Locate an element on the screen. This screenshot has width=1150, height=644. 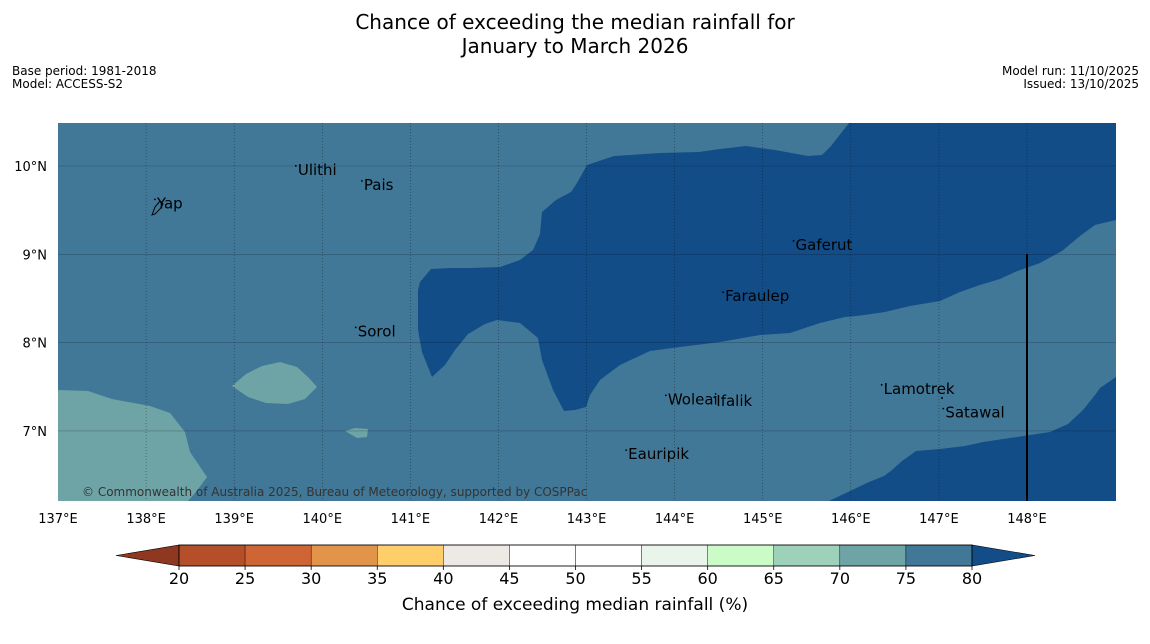
colorbar-under-arrow is located at coordinates (147, 555).